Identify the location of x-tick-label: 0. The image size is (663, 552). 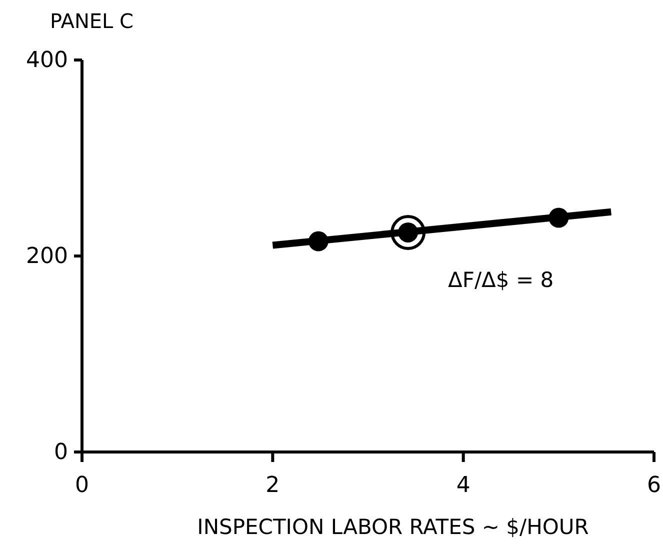
(82, 485).